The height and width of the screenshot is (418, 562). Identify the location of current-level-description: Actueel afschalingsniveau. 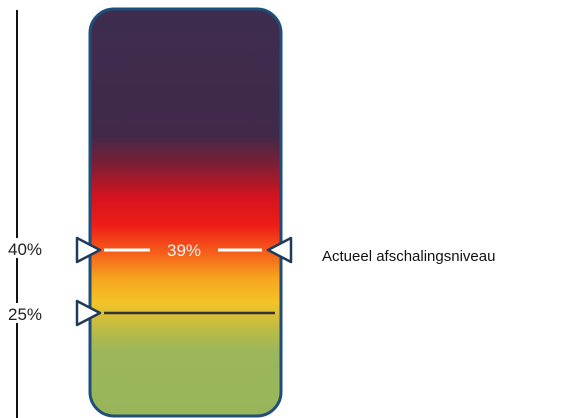
(408, 256).